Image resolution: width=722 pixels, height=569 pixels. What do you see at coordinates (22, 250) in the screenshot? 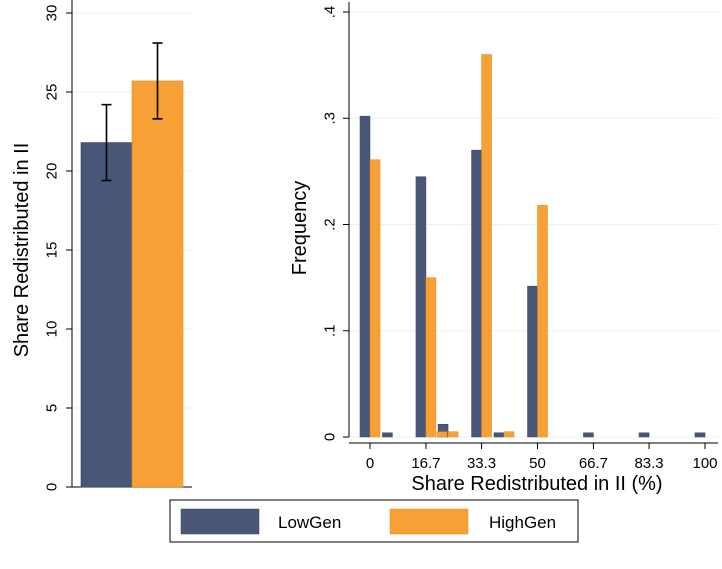
I see `y-axis-label: Share Redistributed in II` at bounding box center [22, 250].